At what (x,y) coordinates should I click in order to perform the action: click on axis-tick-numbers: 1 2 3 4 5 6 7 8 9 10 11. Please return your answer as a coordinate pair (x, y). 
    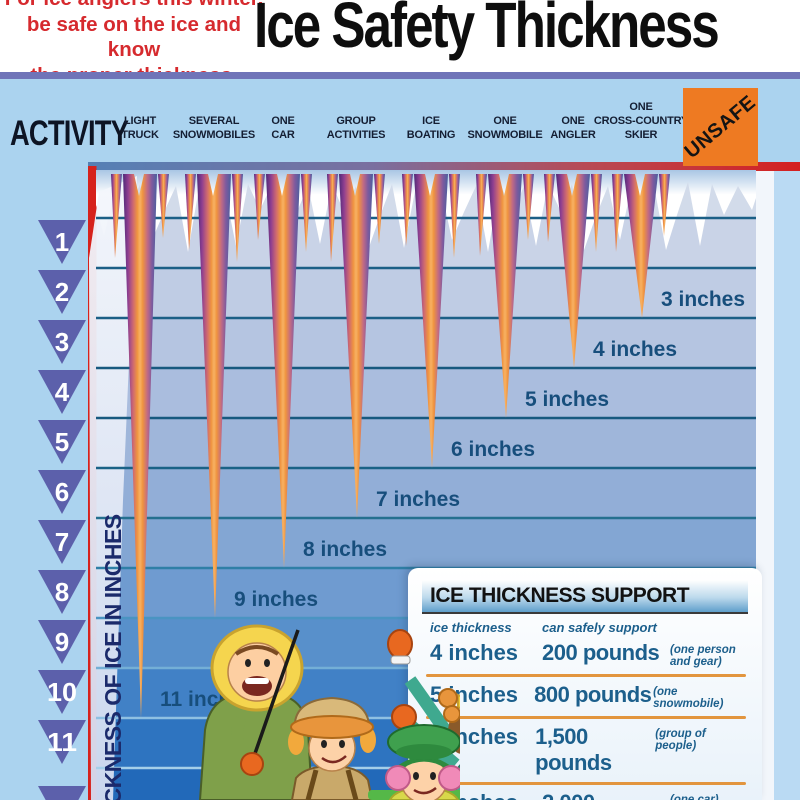
    Looking at the image, I should click on (62, 492).